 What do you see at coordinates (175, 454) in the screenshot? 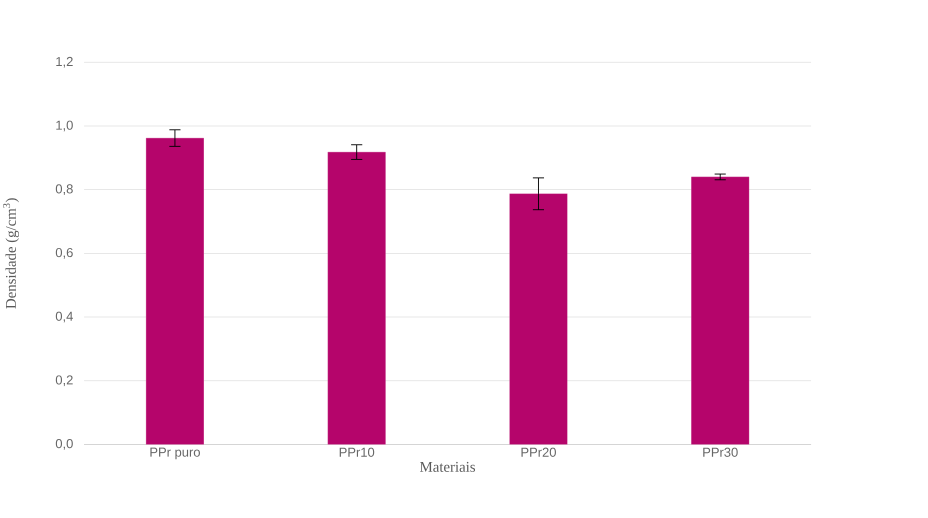
I see `x-tick-label: PPr puro` at bounding box center [175, 454].